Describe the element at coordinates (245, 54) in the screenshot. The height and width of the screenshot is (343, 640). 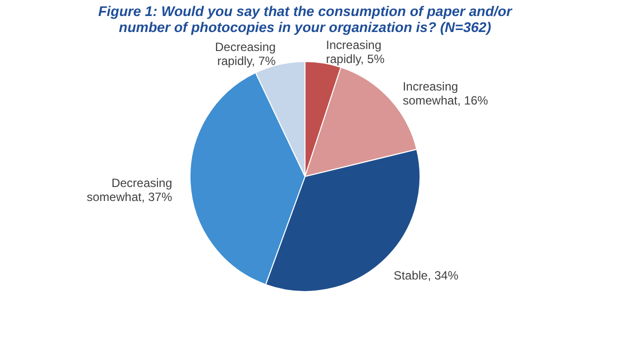
I see `slice-label: Decreasing rapidly, 7%` at that location.